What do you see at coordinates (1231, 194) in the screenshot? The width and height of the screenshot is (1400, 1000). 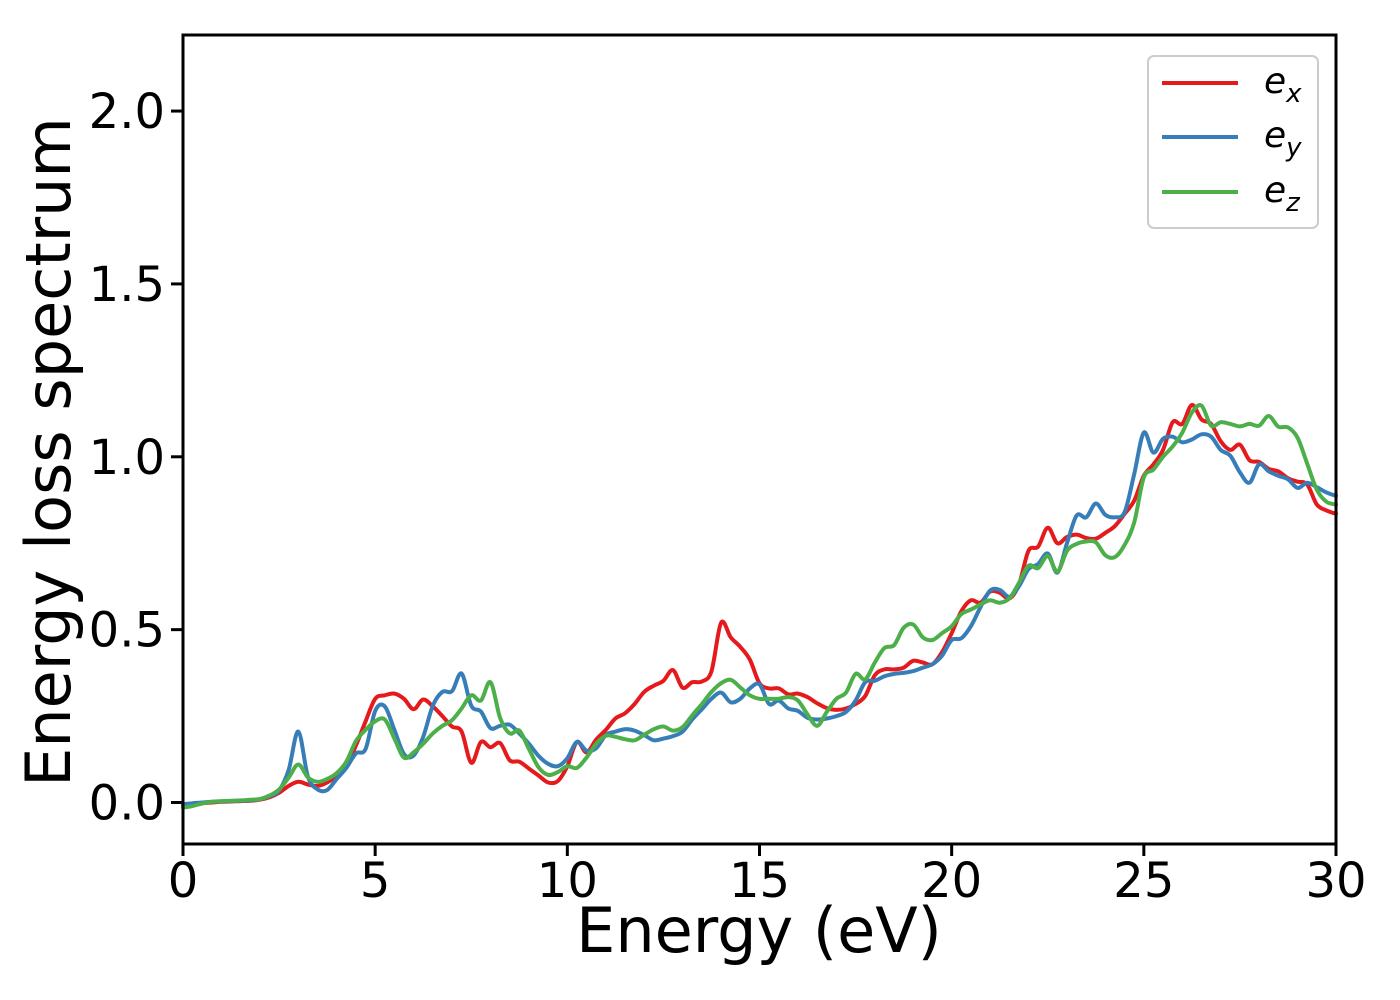 I see `legend-entry-ez: ez` at bounding box center [1231, 194].